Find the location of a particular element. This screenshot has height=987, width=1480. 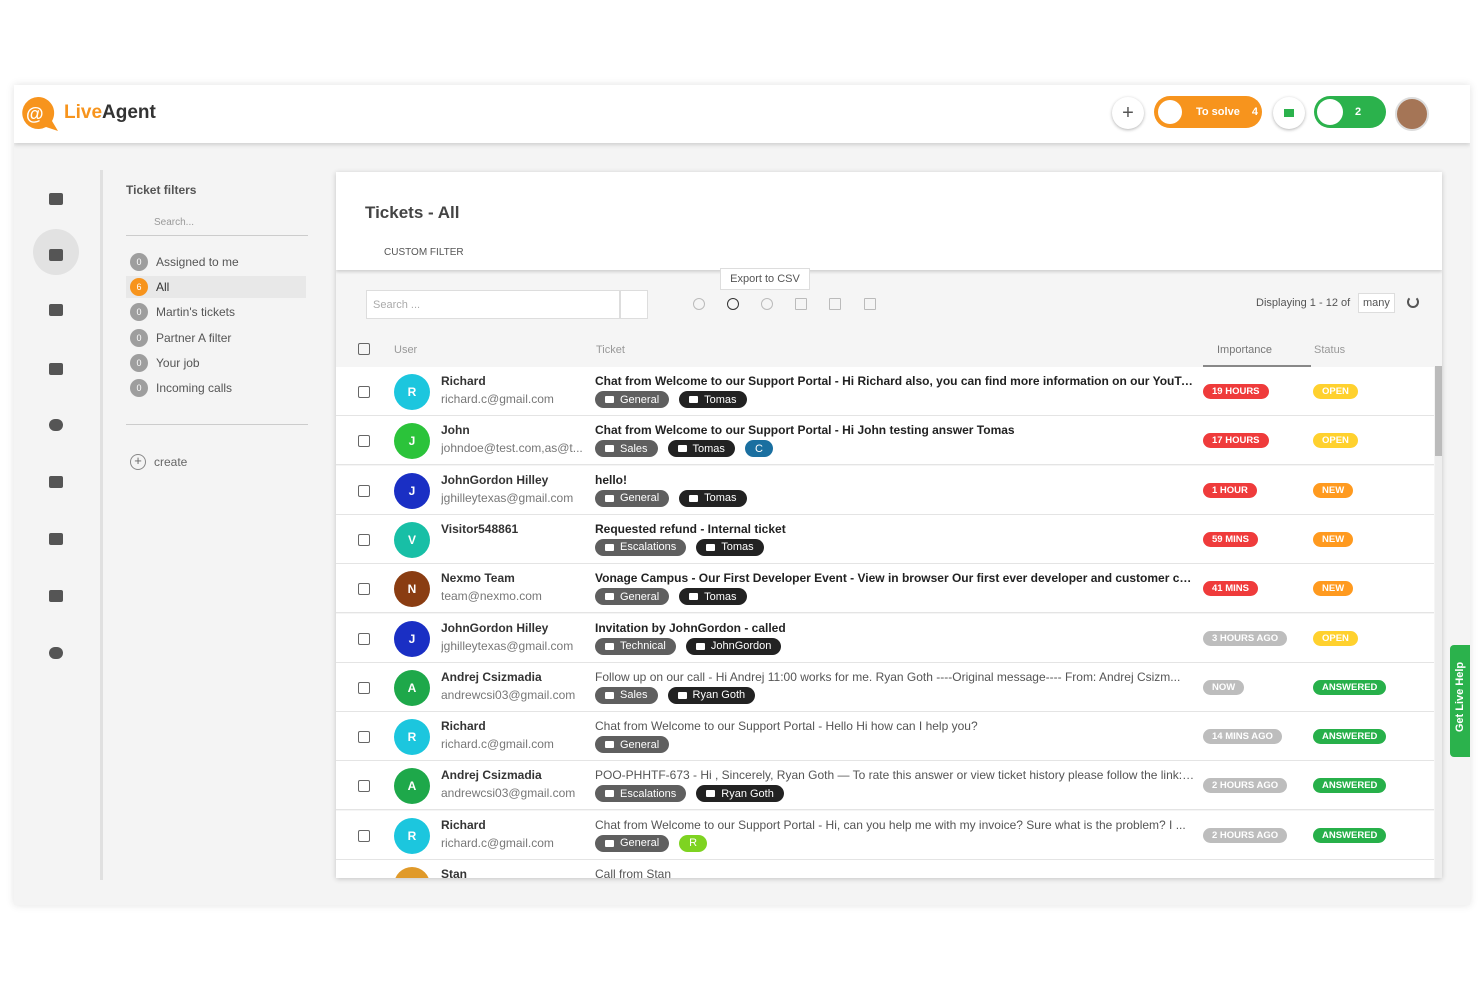

tag: JohnGordon is located at coordinates (733, 646).